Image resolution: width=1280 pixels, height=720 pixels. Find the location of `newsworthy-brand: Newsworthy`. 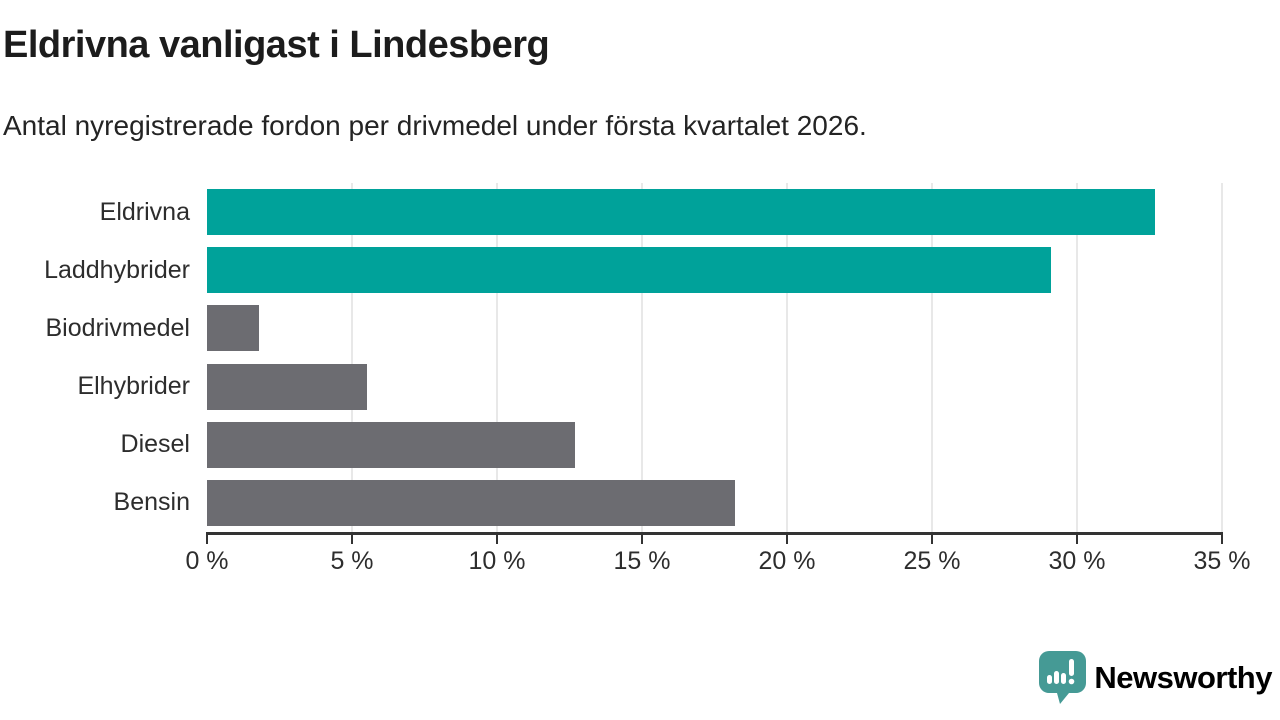

newsworthy-brand: Newsworthy is located at coordinates (1155, 677).